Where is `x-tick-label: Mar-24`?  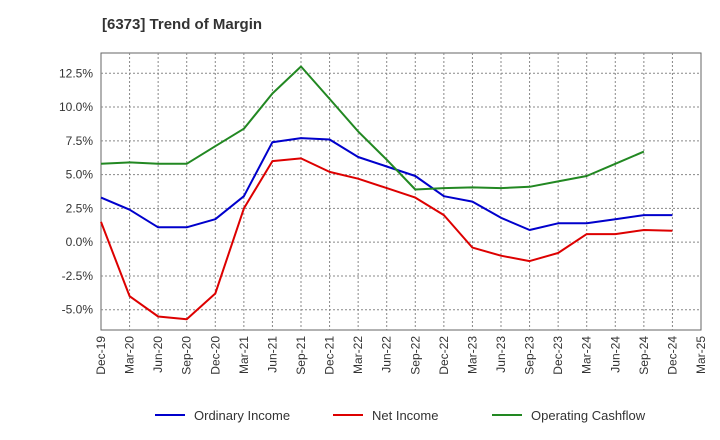
x-tick-label: Mar-24 is located at coordinates (587, 355).